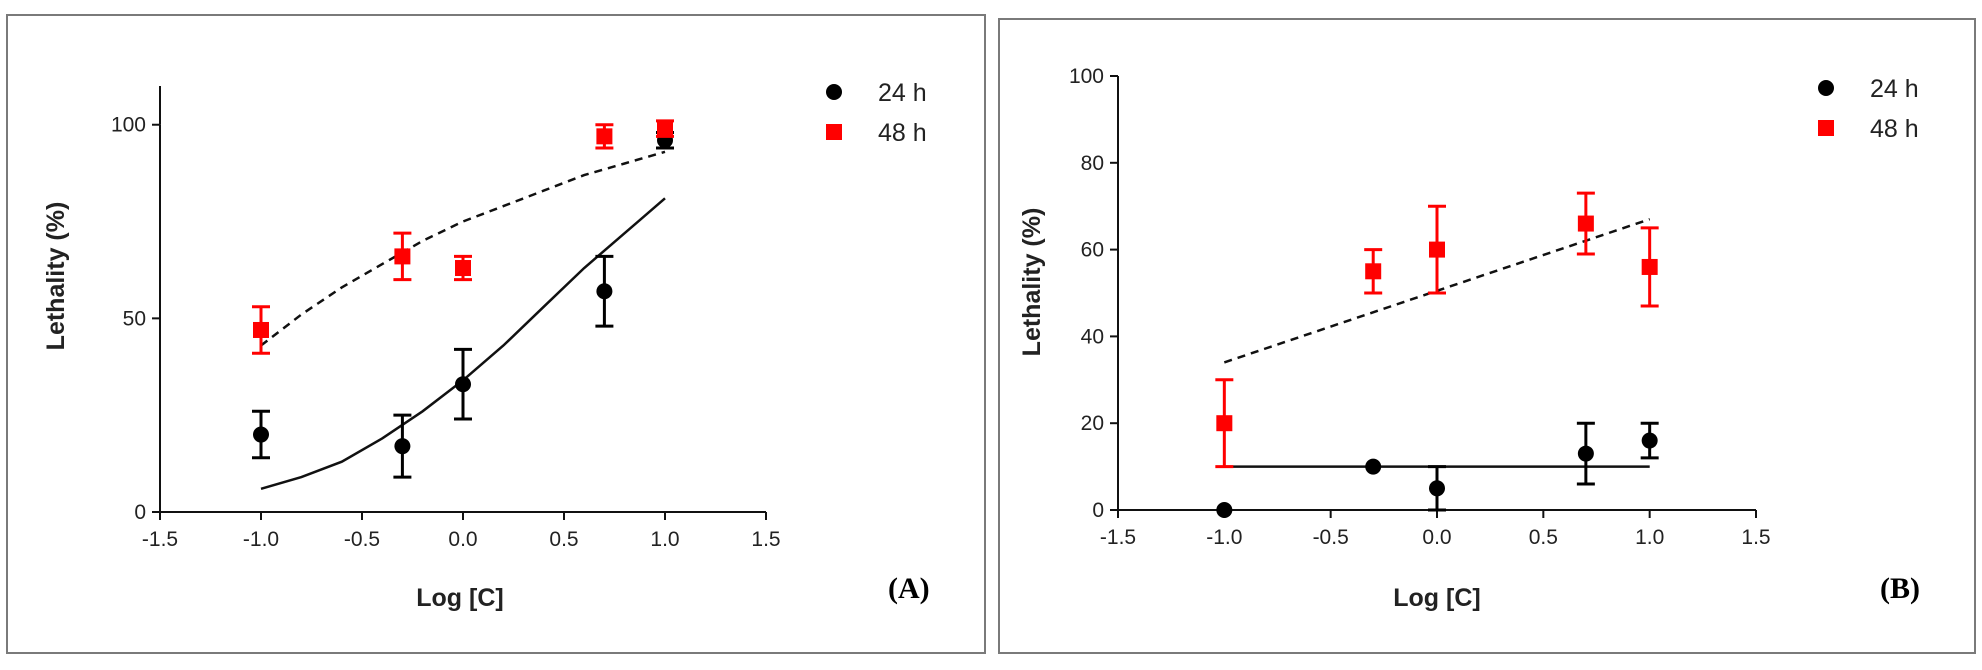  Describe the element at coordinates (1092, 423) in the screenshot. I see `chart-b-y-tick-label: 20` at that location.